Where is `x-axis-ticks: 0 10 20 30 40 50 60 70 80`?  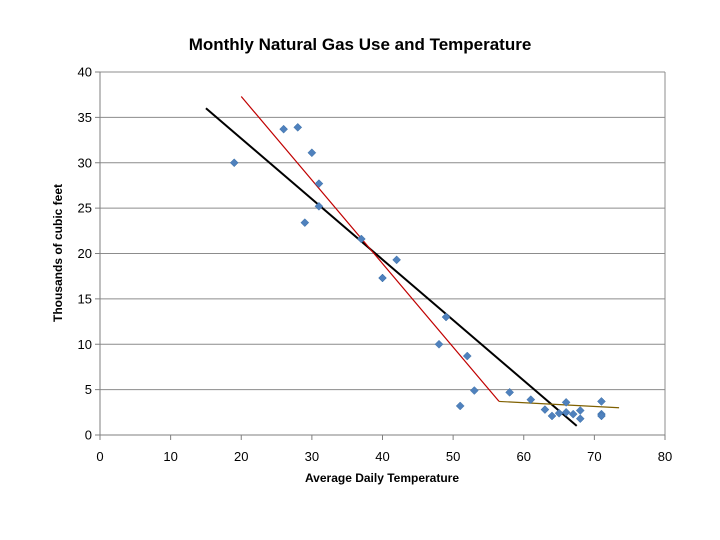 x-axis-ticks: 0 10 20 30 40 50 60 70 80 is located at coordinates (384, 456).